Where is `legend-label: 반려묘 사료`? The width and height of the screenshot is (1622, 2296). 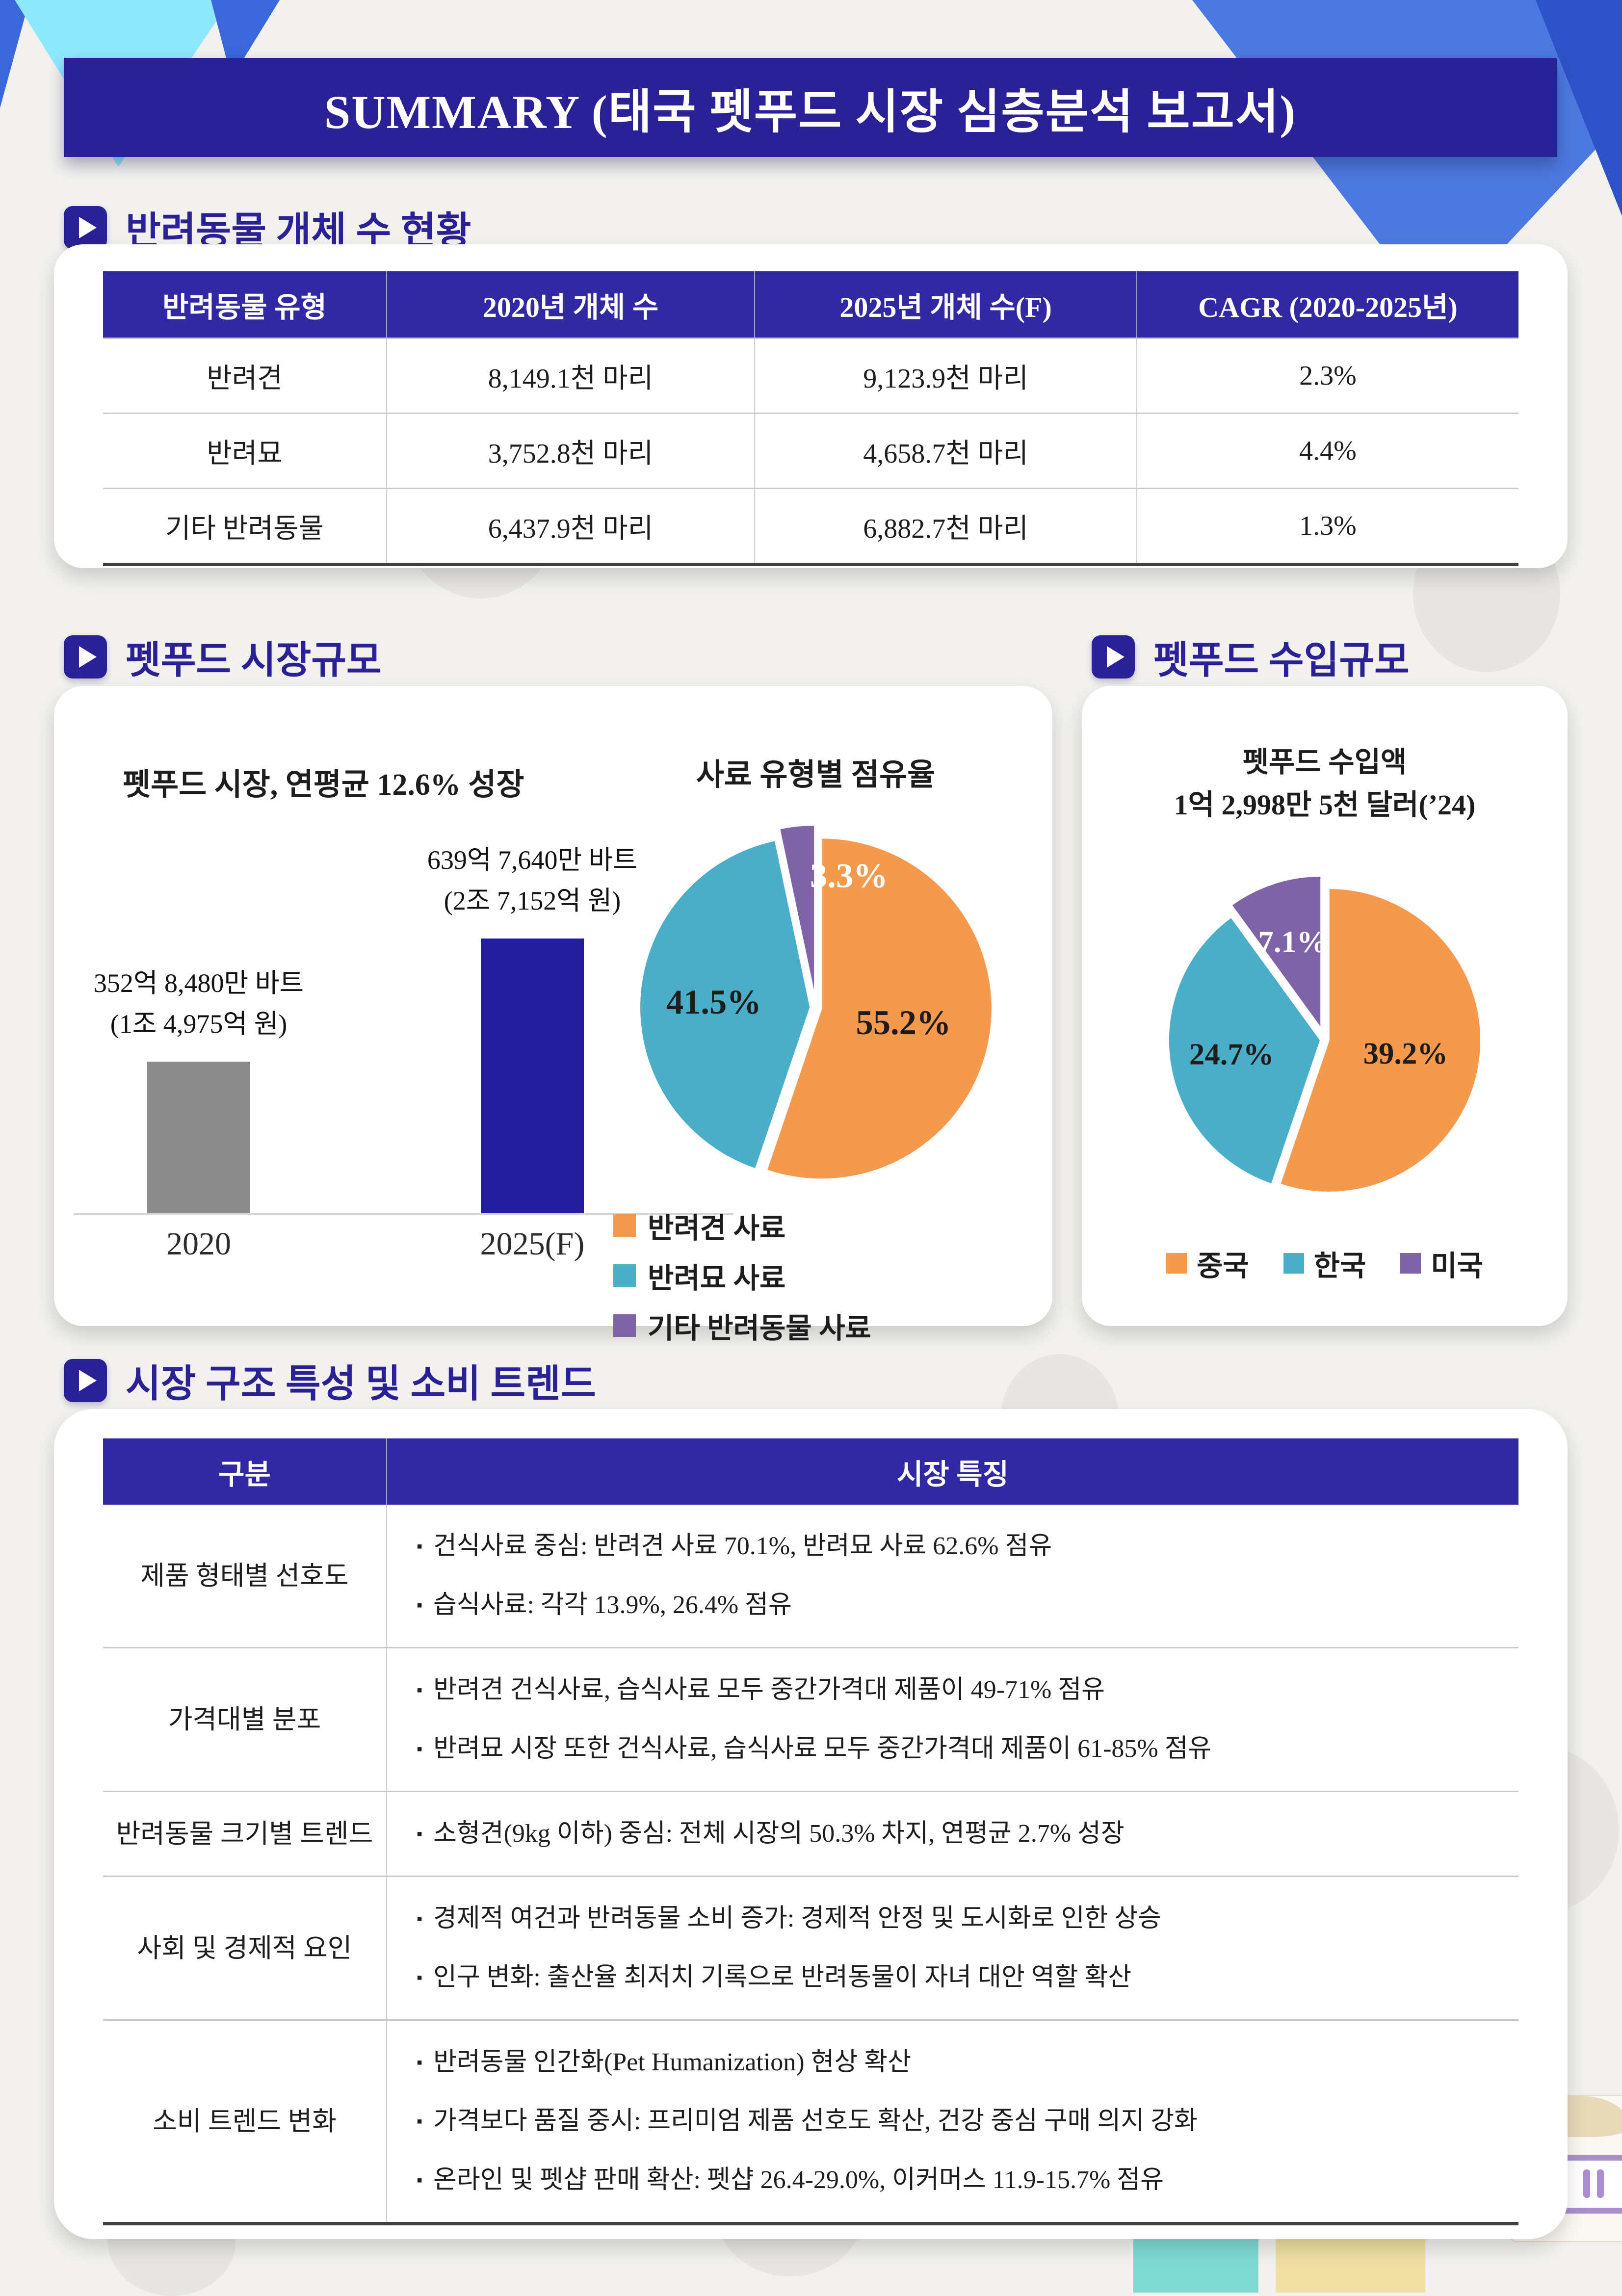 legend-label: 반려묘 사료 is located at coordinates (717, 1278).